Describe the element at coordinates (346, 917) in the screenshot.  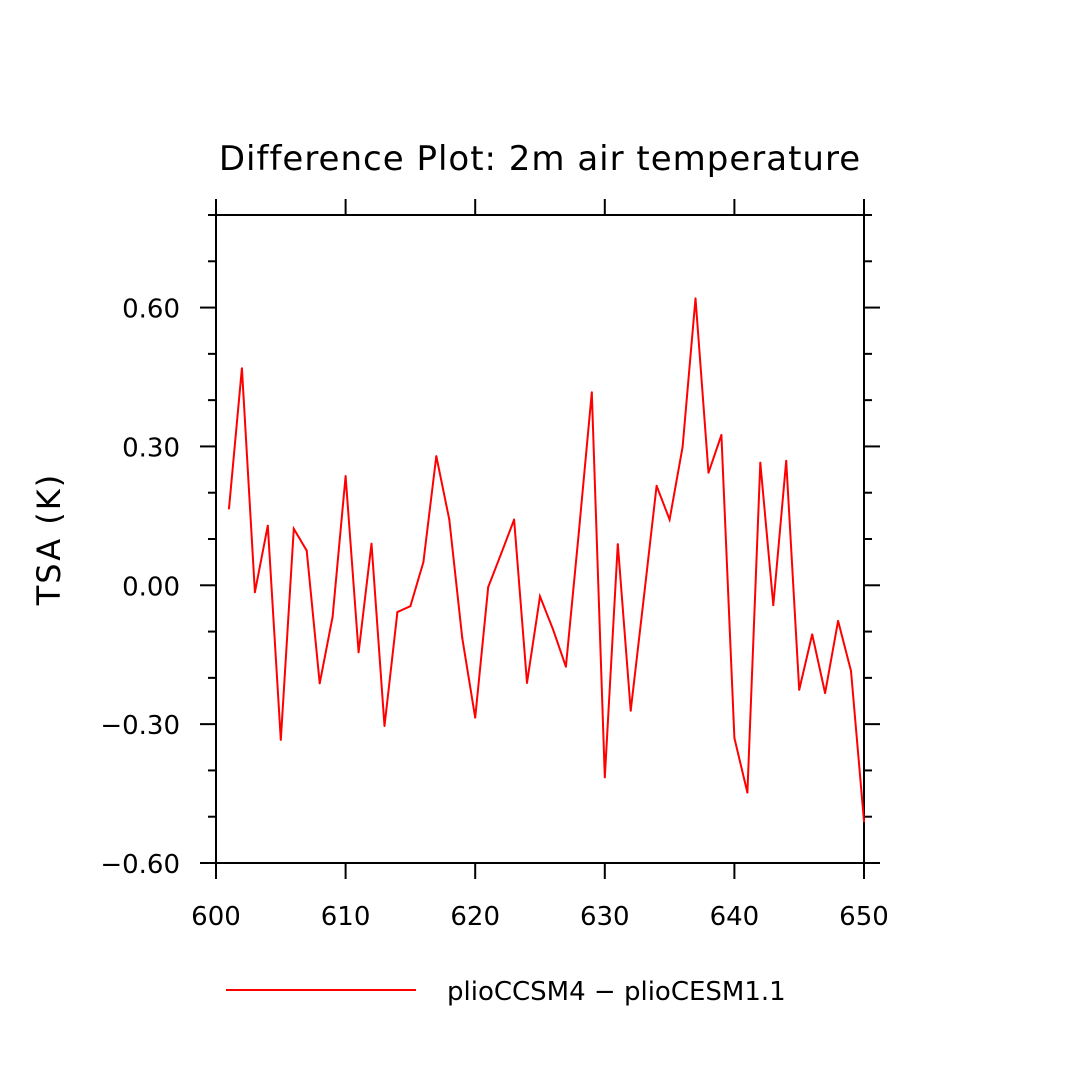
I see `x-tick-label: 610` at that location.